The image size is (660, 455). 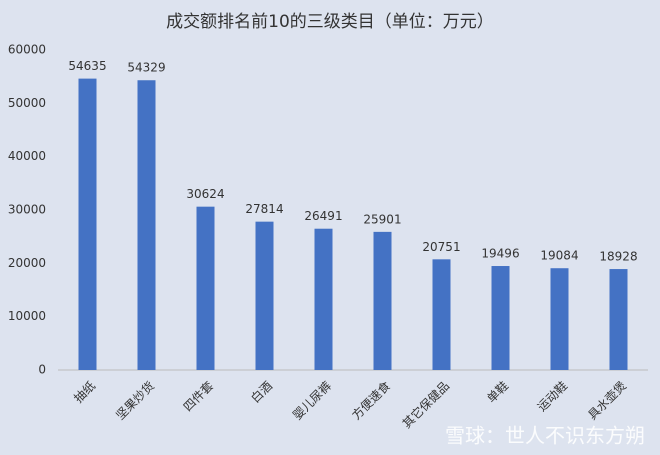 I want to click on data-label: 27814, so click(x=264, y=209).